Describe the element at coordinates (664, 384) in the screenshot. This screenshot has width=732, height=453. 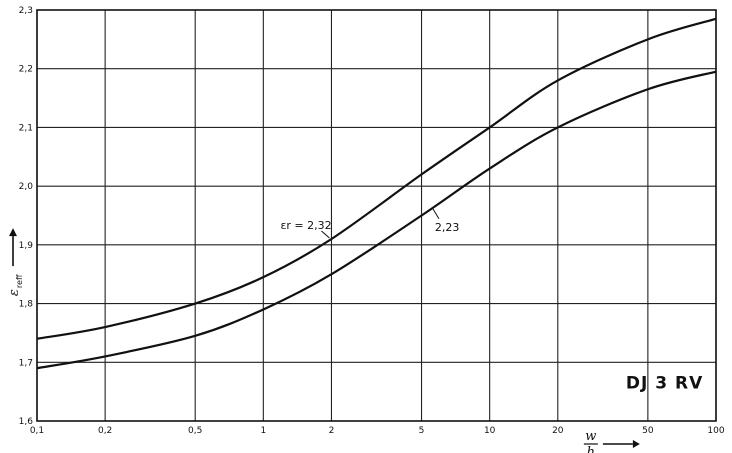
I see `inset-label: DJ 3 RV` at that location.